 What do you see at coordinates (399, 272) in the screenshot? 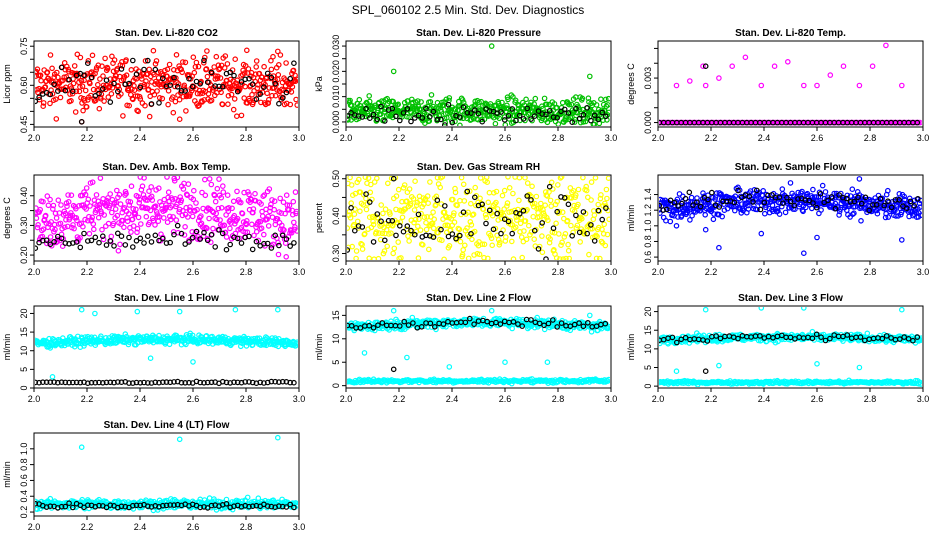
I see `x-tick-label: 2.2` at bounding box center [399, 272].